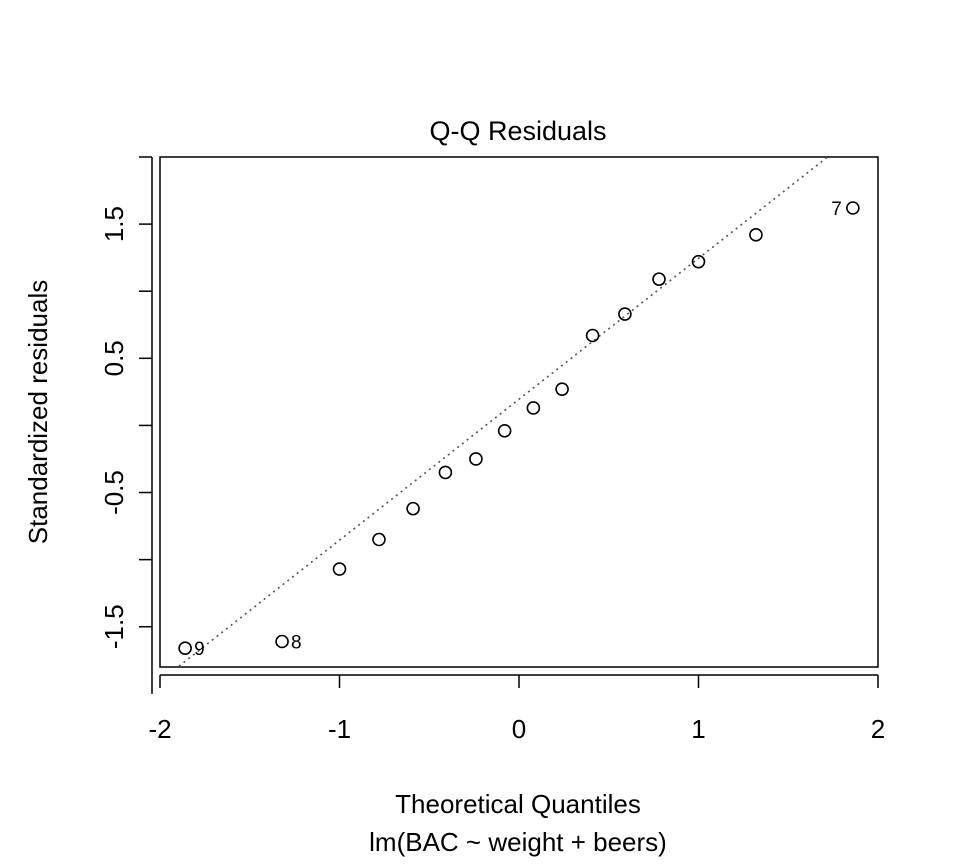 Image resolution: width=960 pixels, height=864 pixels. I want to click on y-axis-label: Standardized residuals, so click(38, 412).